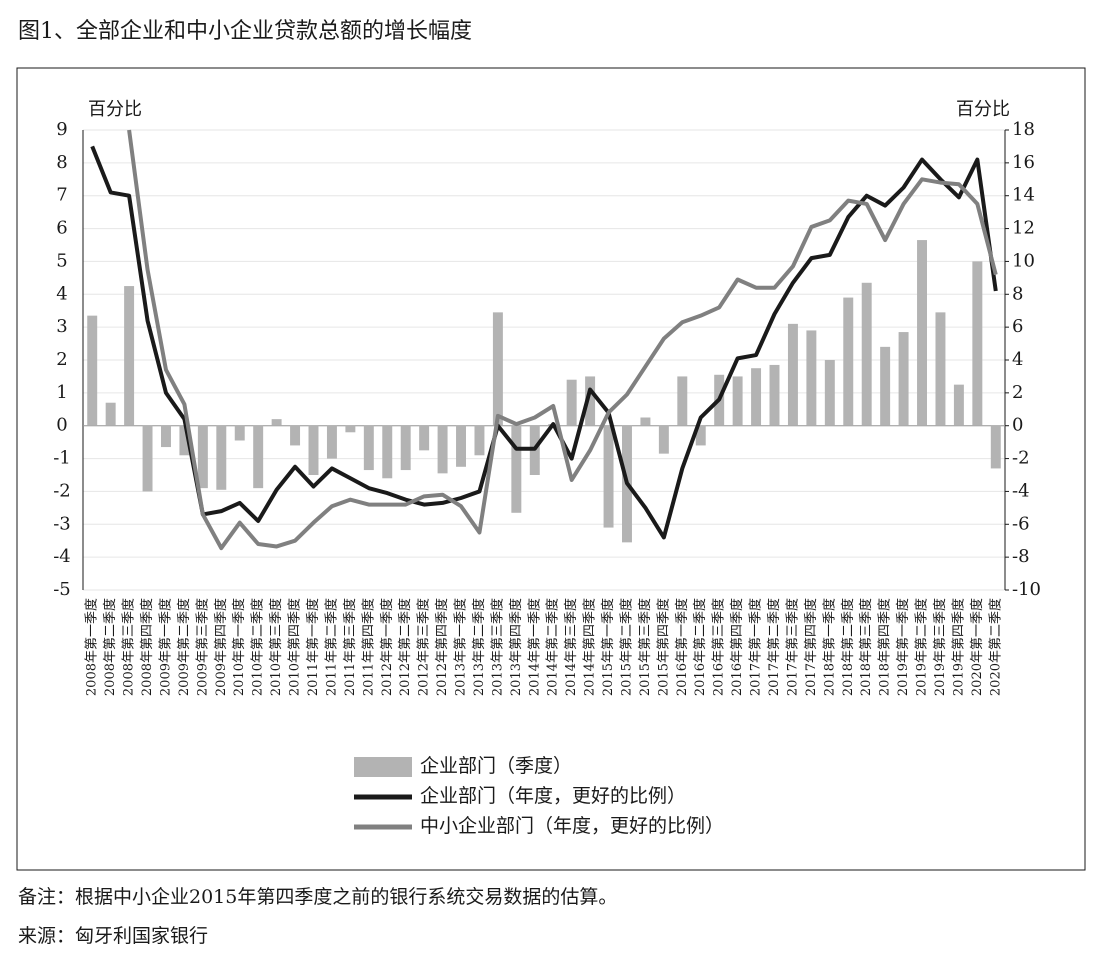 The height and width of the screenshot is (974, 1101). I want to click on y2-tick-label: 4, so click(1017, 359).